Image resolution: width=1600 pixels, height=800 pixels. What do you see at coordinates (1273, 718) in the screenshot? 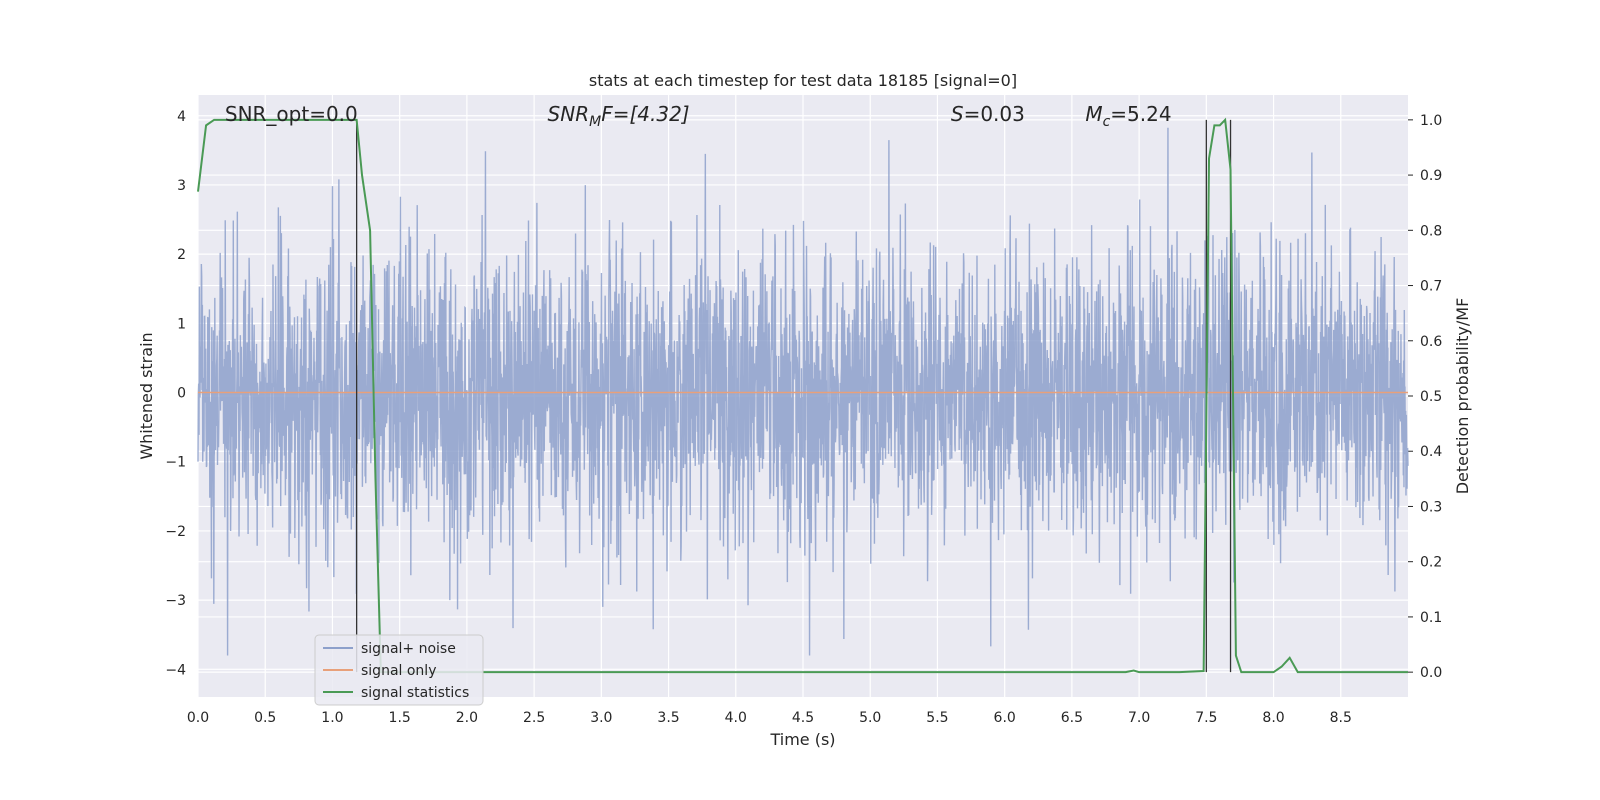
I see `x-tick-label: 8.0` at bounding box center [1273, 718].